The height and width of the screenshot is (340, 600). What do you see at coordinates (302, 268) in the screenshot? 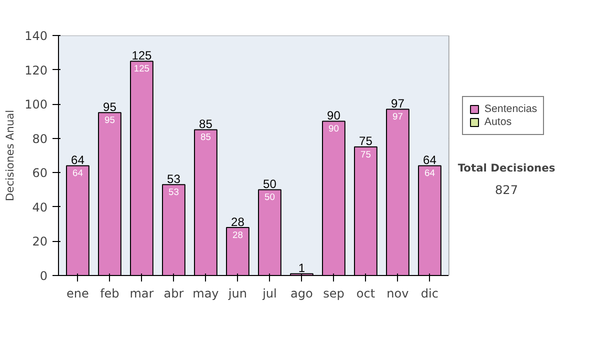
I see `total-label: 1` at bounding box center [302, 268].